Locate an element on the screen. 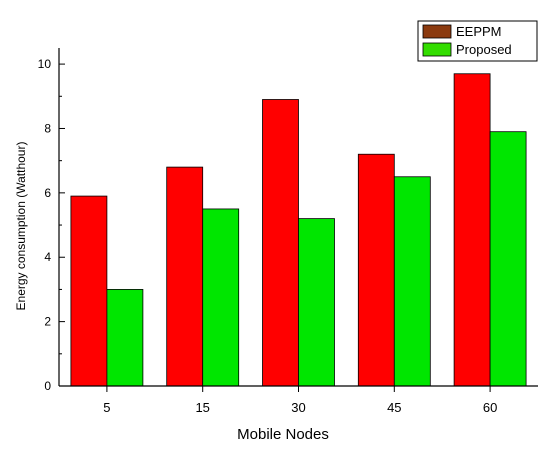 Image resolution: width=550 pixels, height=451 pixels. x-tick-label-60: 60 is located at coordinates (490, 407).